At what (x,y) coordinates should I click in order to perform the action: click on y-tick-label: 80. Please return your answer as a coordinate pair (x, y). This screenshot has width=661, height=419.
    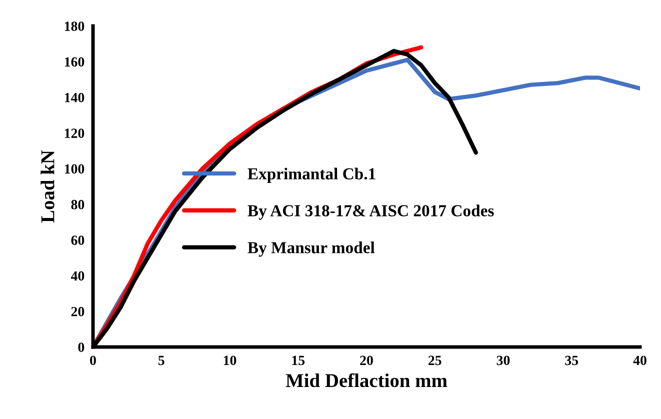
    Looking at the image, I should click on (77, 205).